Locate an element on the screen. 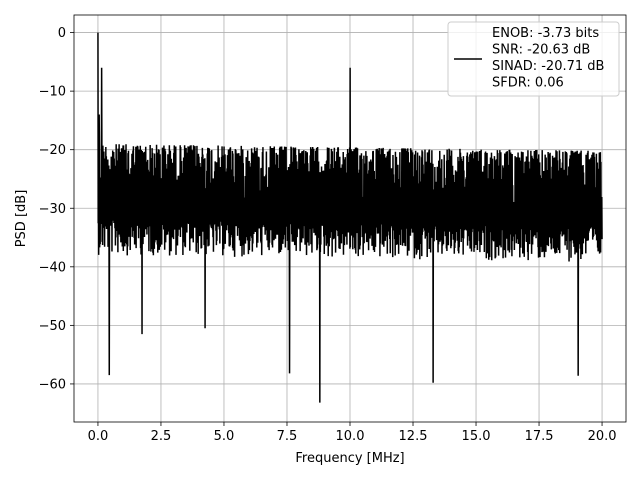 The image size is (640, 480). x-tick-label: 5.0 is located at coordinates (224, 436).